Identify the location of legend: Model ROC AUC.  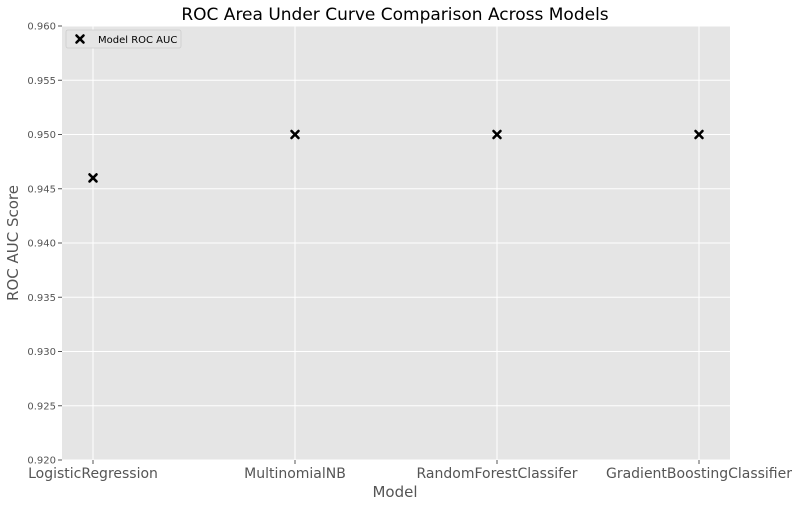
(123, 39).